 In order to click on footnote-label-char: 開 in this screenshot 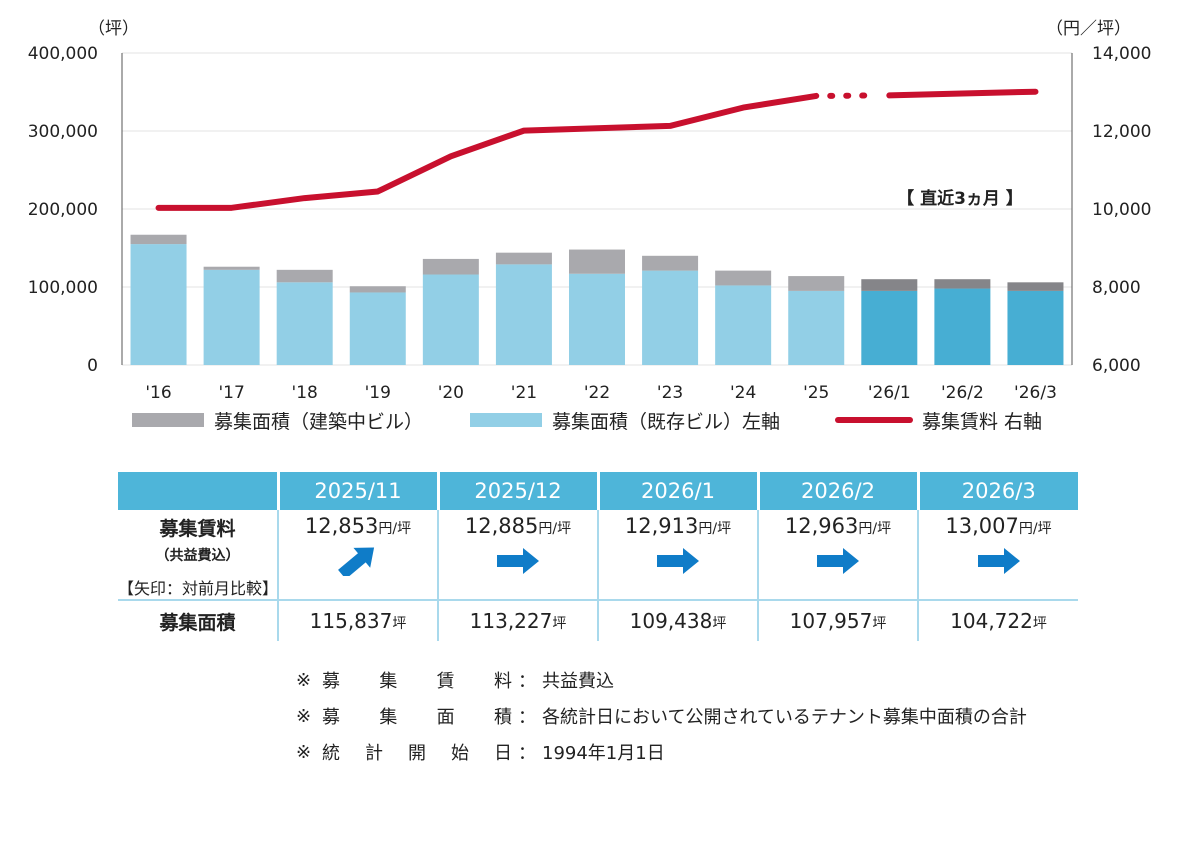, I will do `click(417, 753)`.